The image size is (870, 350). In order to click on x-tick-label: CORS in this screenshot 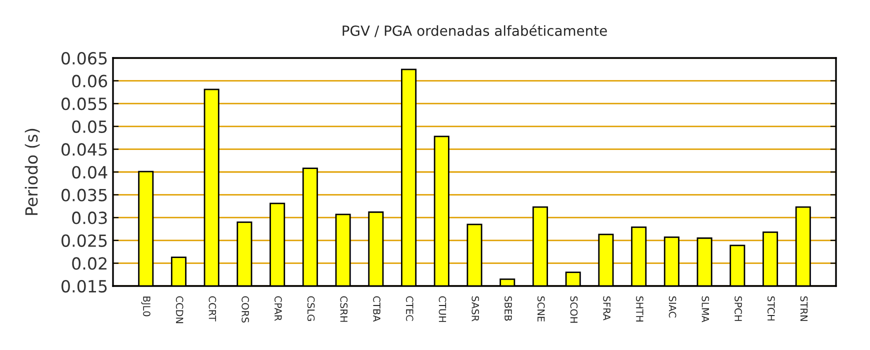, I will do `click(245, 309)`.